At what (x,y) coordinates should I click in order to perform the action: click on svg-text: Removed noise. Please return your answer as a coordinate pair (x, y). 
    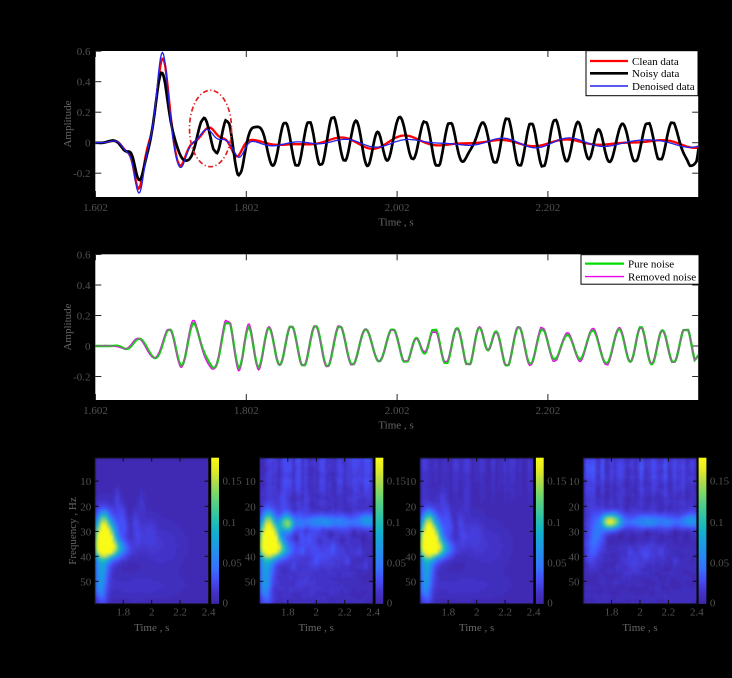
    Looking at the image, I should click on (662, 277).